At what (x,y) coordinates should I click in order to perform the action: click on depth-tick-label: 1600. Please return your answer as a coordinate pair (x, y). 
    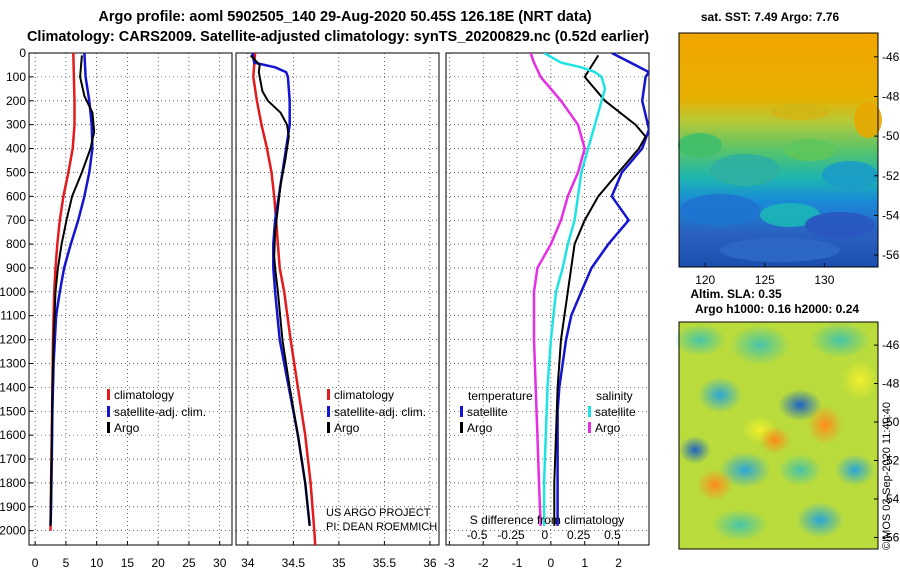
    Looking at the image, I should click on (13, 435).